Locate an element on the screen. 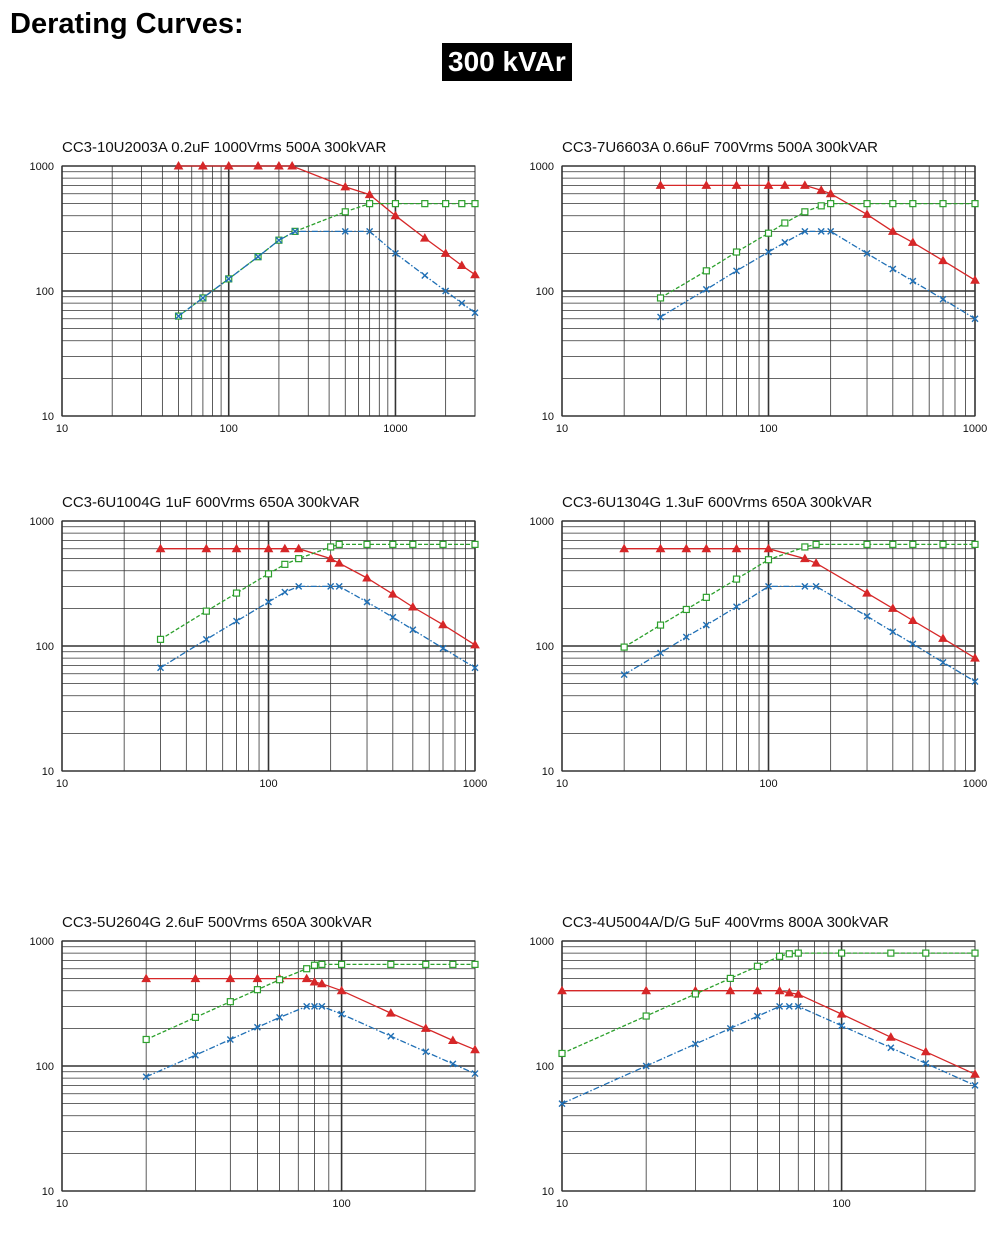 The width and height of the screenshot is (1000, 1249). current-line is located at coordinates (768, 1003).